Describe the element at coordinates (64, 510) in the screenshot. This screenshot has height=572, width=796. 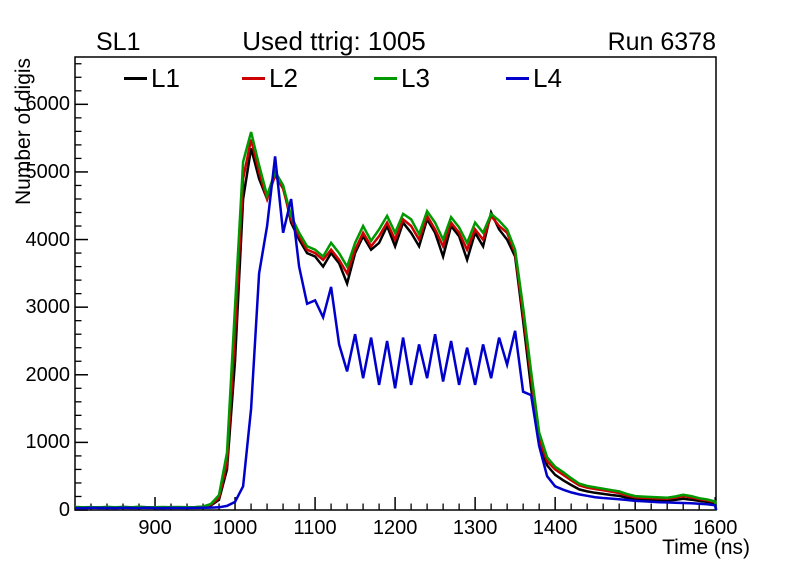
I see `y-tick-label: 0` at that location.